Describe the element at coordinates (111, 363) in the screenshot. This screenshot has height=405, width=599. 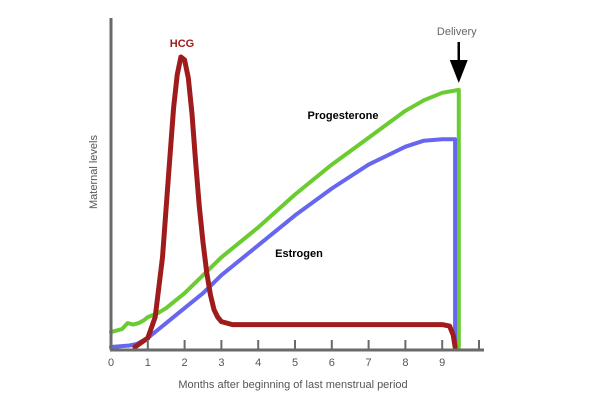
I see `x-tick-label: 0` at that location.